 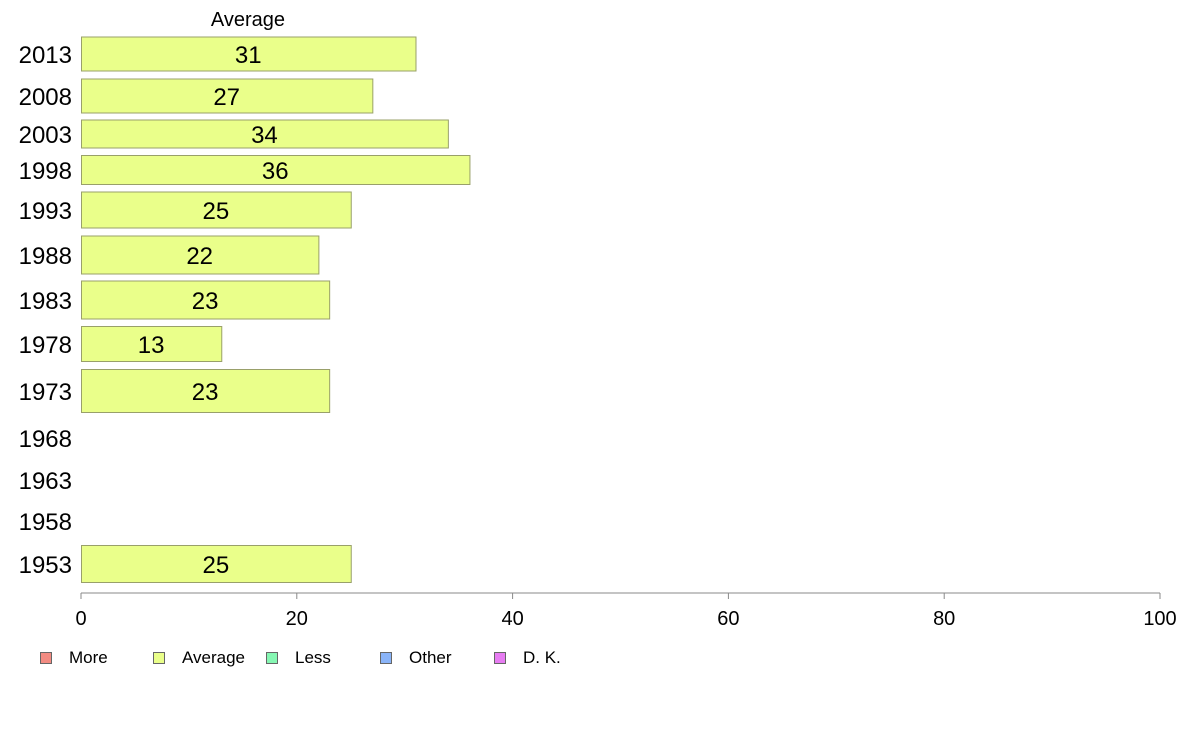 What do you see at coordinates (80, 619) in the screenshot?
I see `x-tick-label: 0` at bounding box center [80, 619].